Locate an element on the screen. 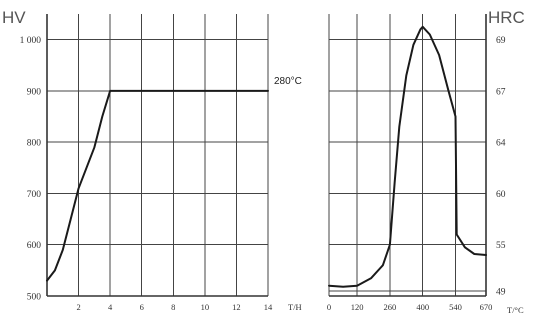 Image resolution: width=539 pixels, height=322 pixels. time-x-tick-label: 2 is located at coordinates (78, 307).